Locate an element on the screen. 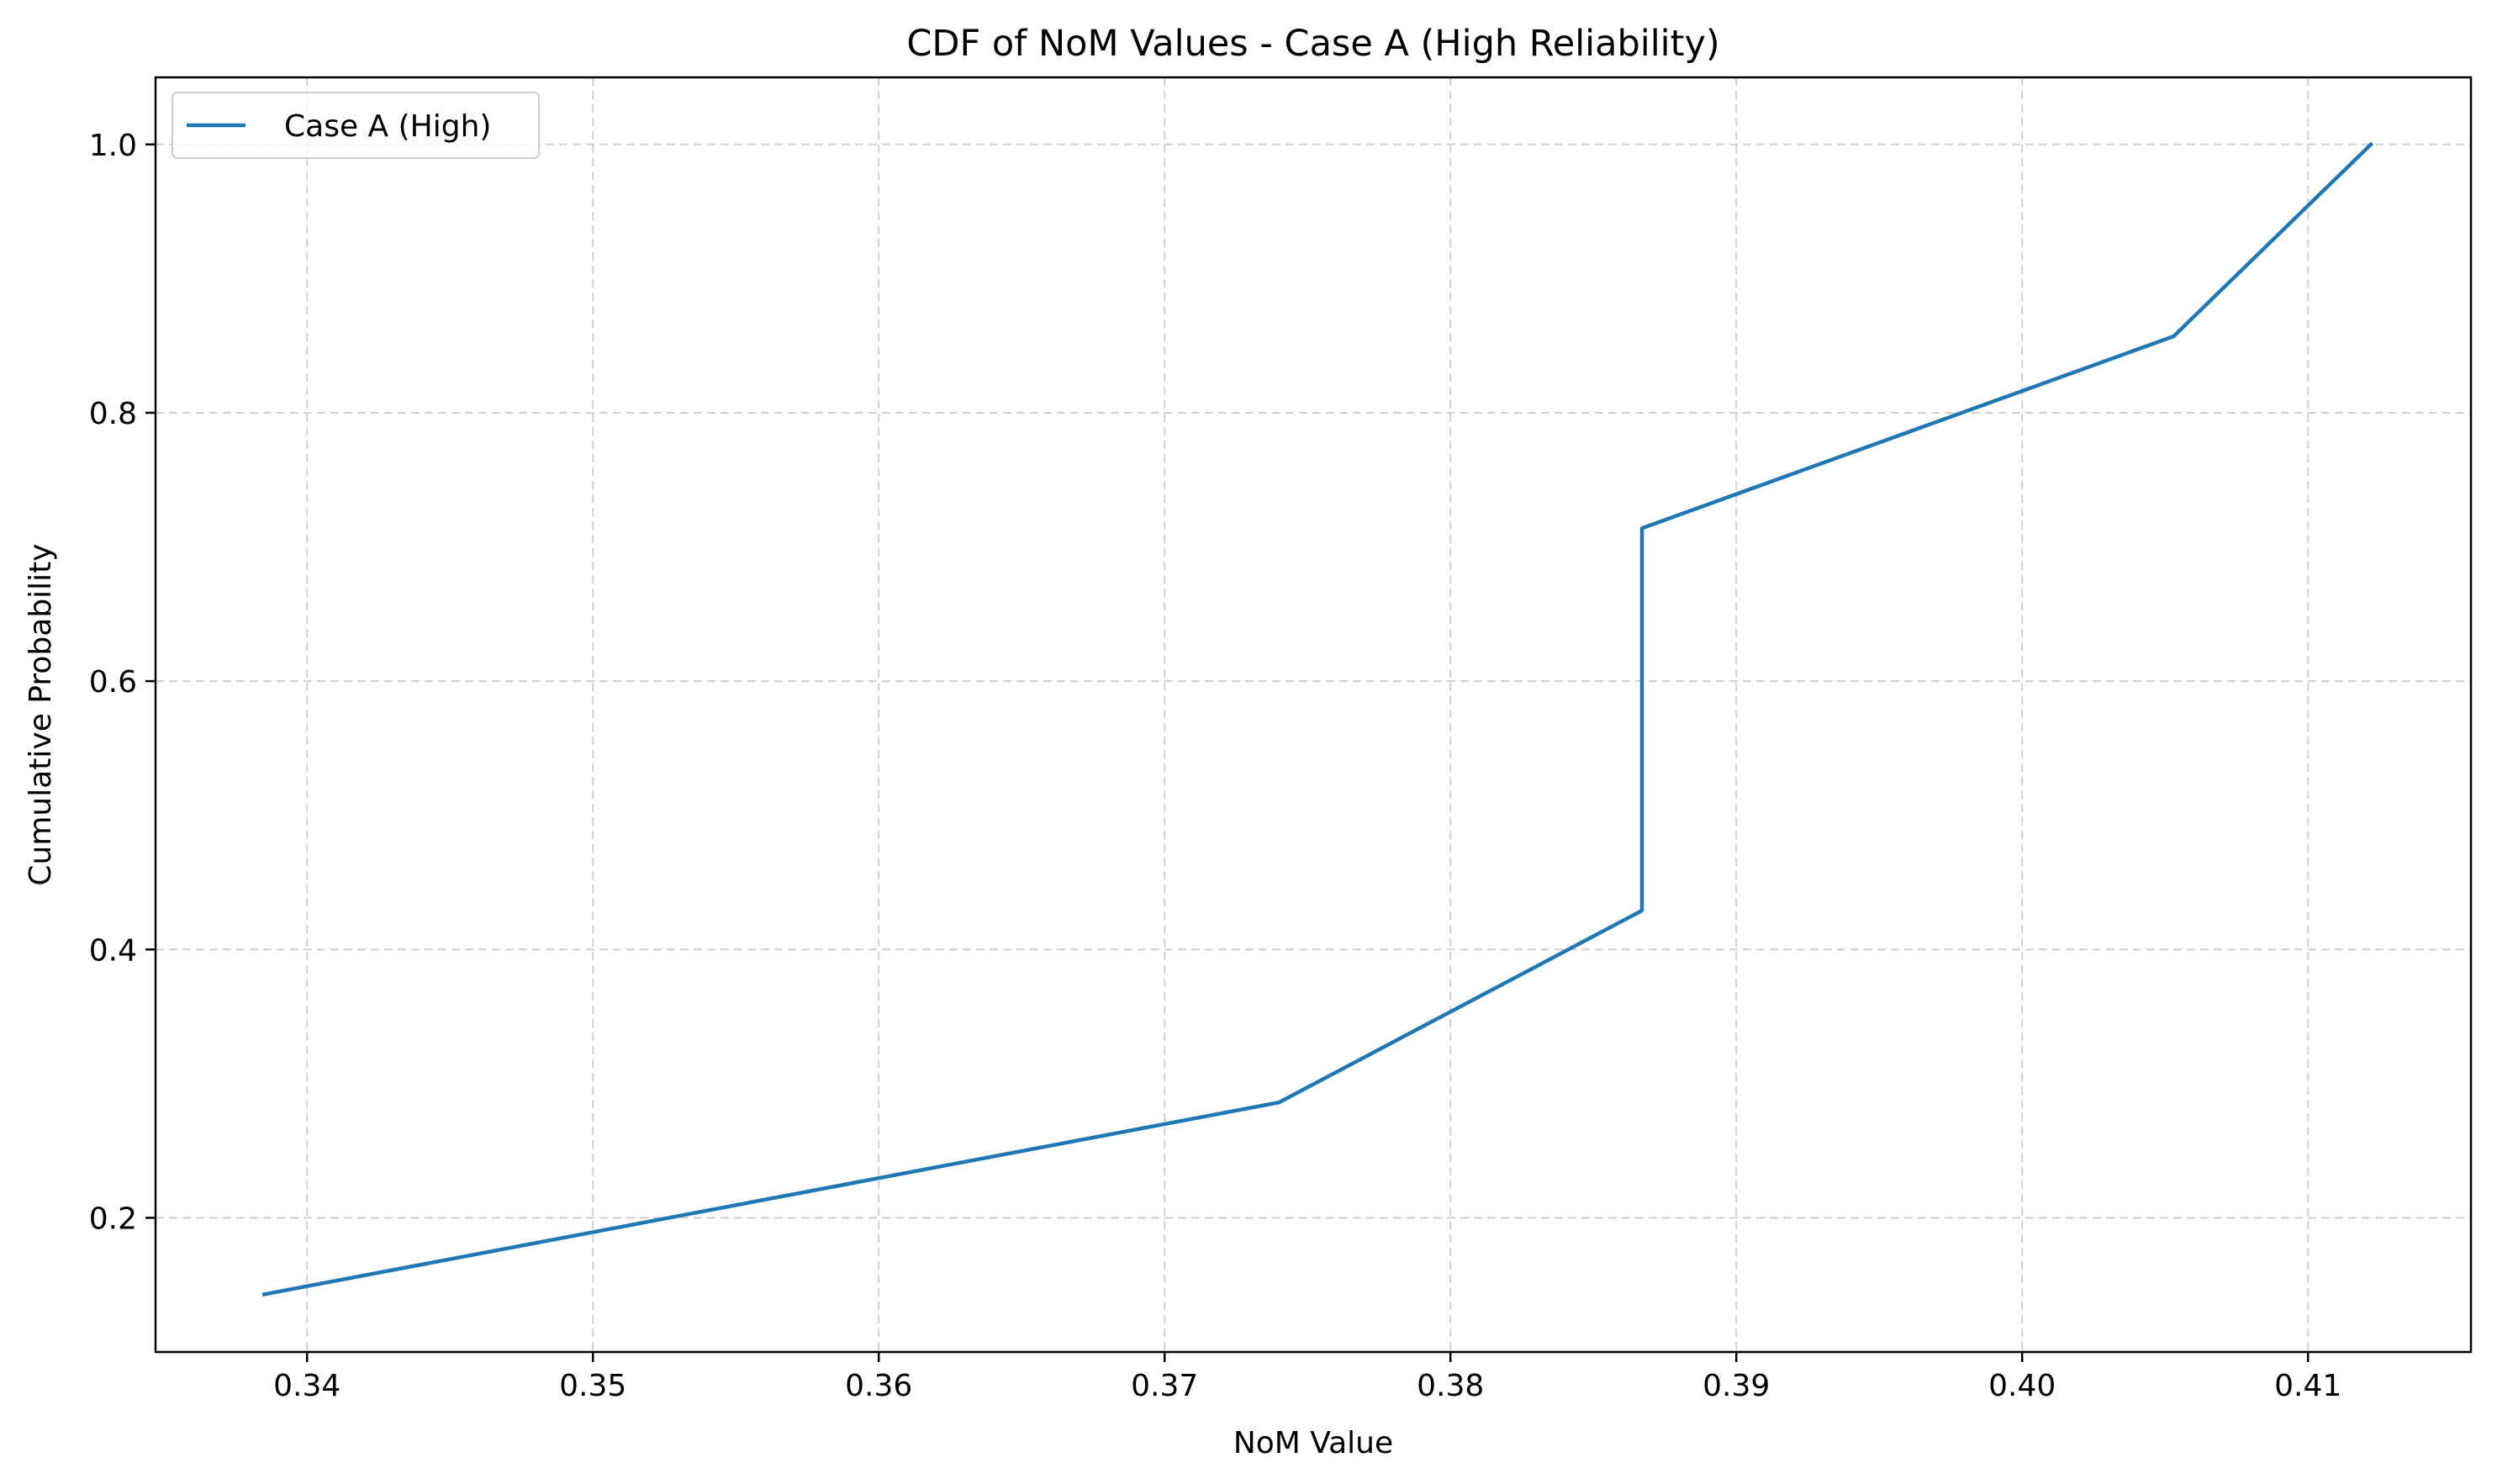  x-tick-label: 0.34 is located at coordinates (306, 1386).